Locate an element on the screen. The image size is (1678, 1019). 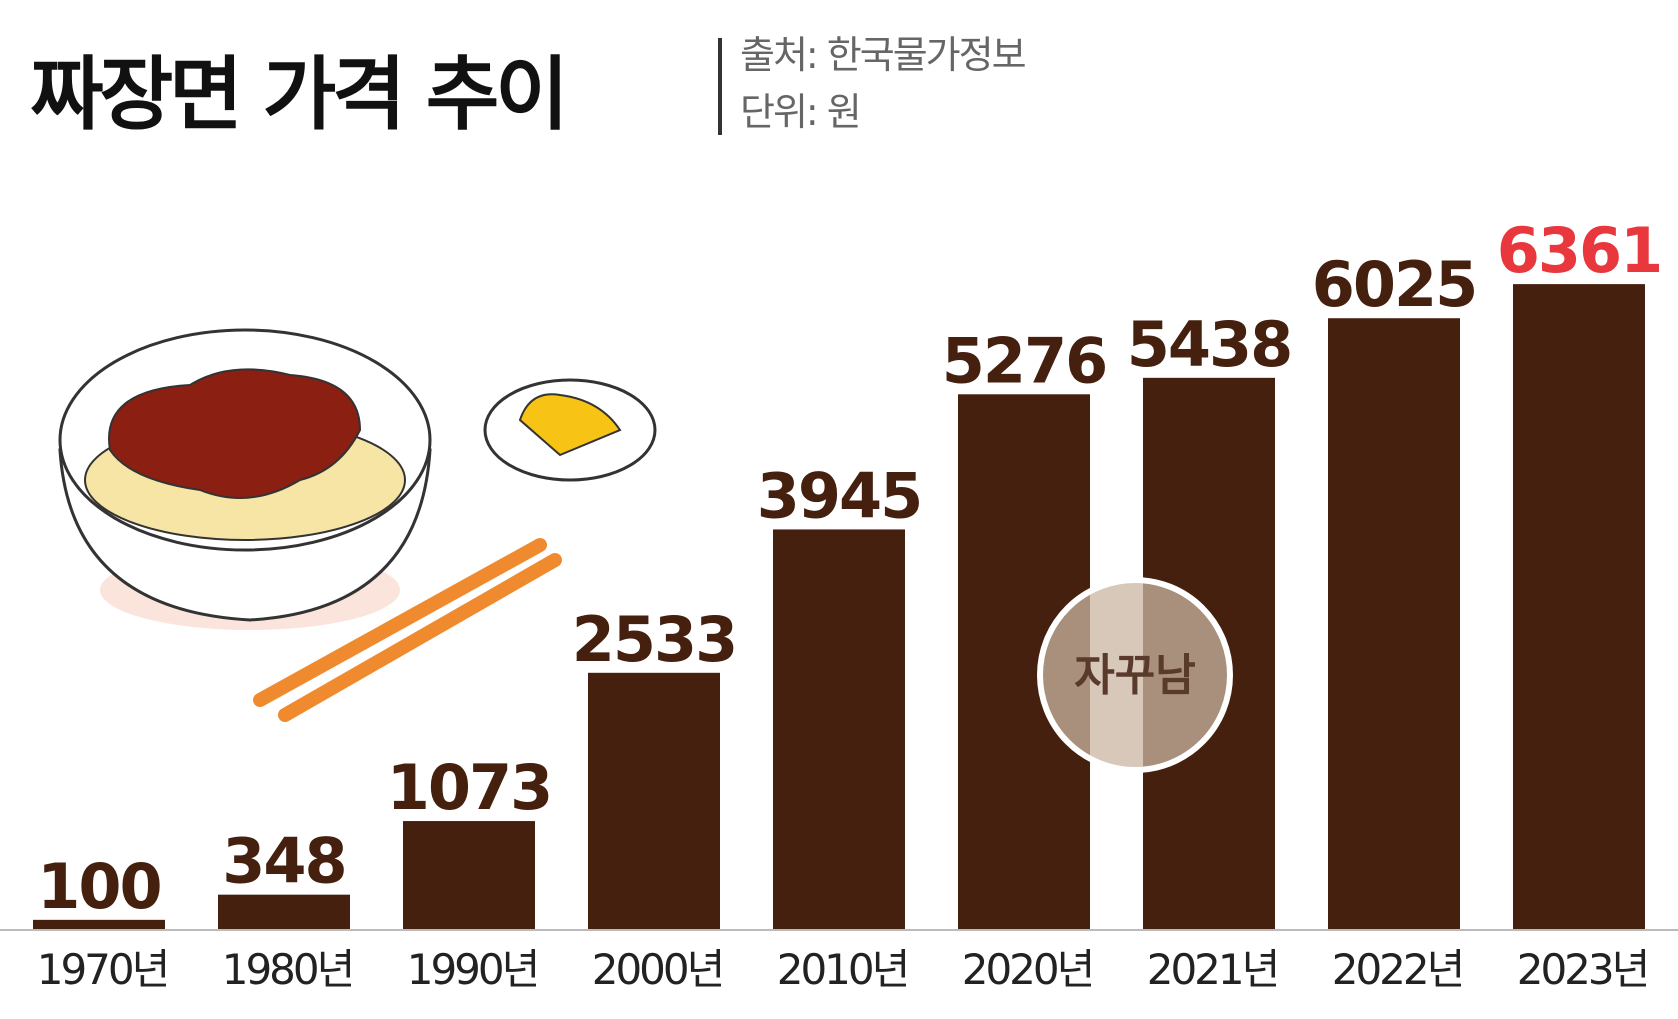
watermark-circle is located at coordinates (1135, 675).